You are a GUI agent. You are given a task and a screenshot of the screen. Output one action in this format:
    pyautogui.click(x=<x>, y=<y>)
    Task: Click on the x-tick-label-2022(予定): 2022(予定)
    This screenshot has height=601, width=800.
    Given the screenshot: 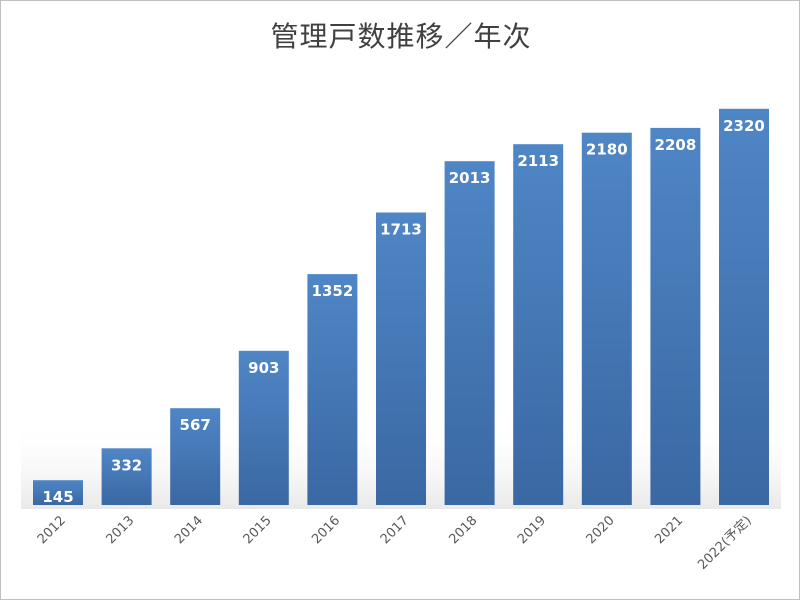 What is the action you would take?
    pyautogui.click(x=725, y=543)
    